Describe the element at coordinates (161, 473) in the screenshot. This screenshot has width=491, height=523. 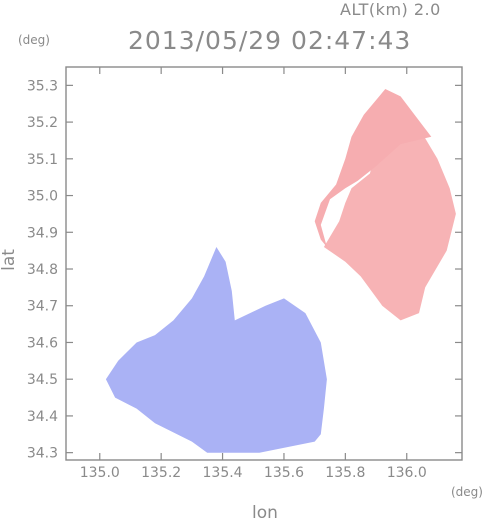
I see `x-tick-label: 135.2` at that location.